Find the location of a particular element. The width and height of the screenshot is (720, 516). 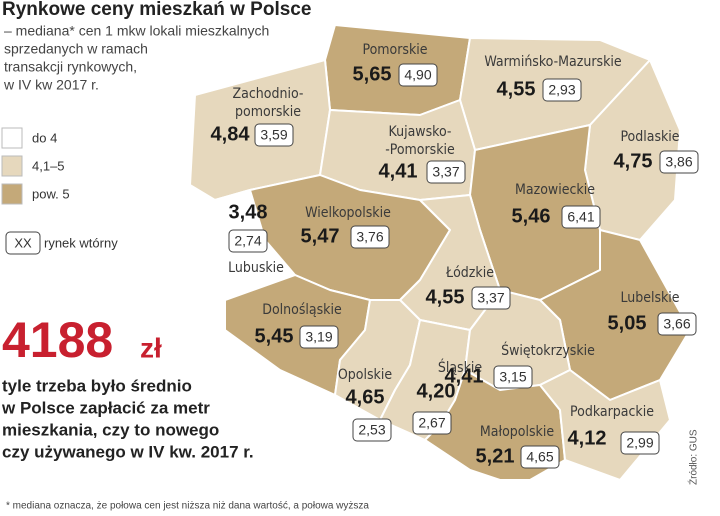

region-secondary: 2,53 is located at coordinates (371, 430).